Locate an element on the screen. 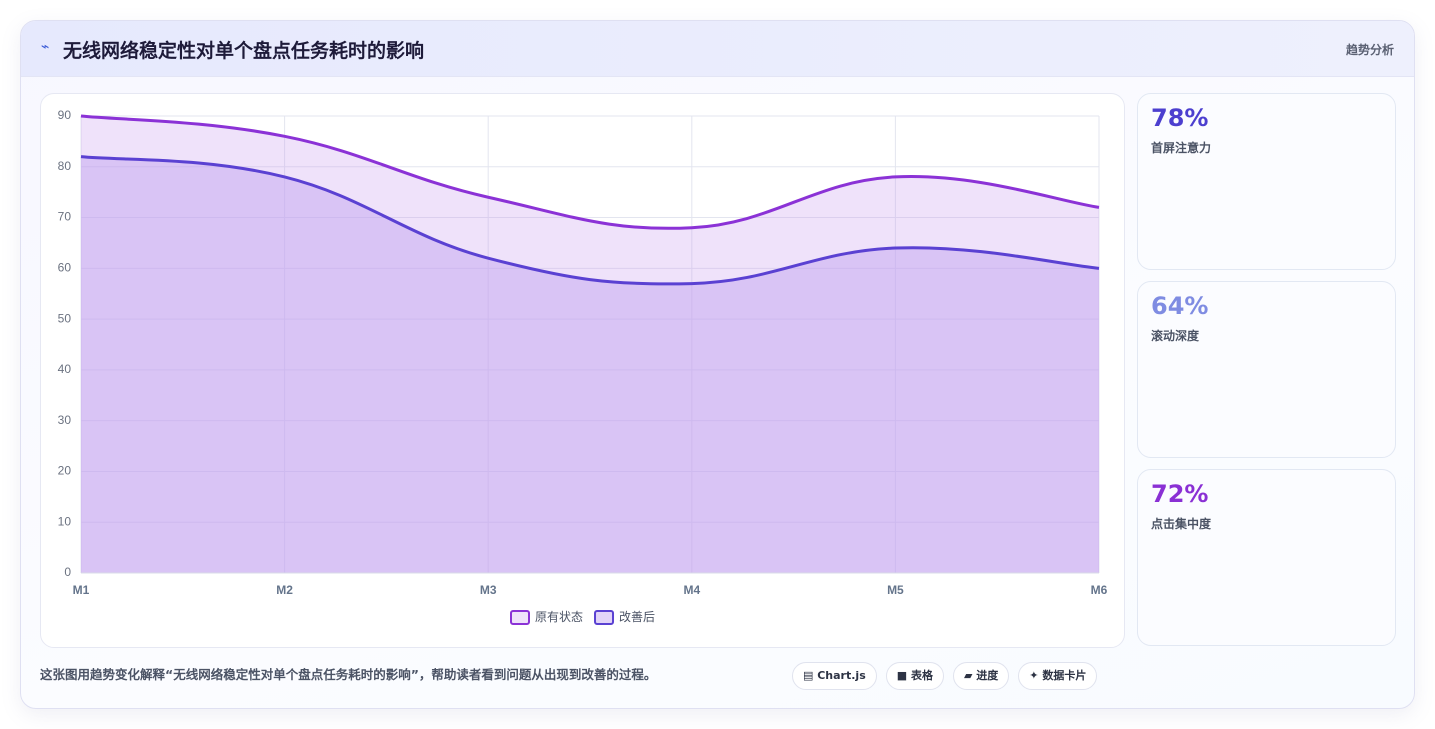 The image size is (1435, 729). x-tick-label: M4 is located at coordinates (691, 590).